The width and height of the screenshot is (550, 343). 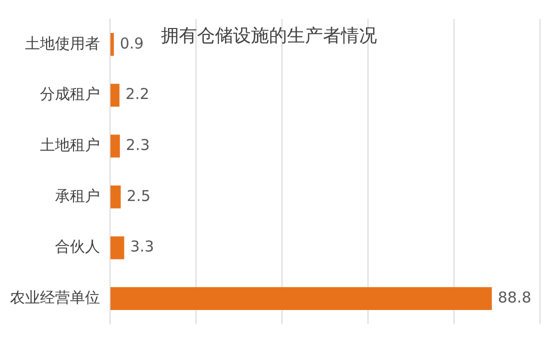 What do you see at coordinates (269, 36) in the screenshot?
I see `chart-title: 拥有仓储设施的生产者情况` at bounding box center [269, 36].